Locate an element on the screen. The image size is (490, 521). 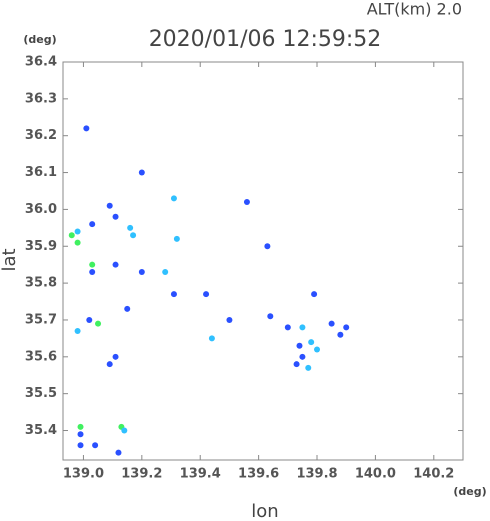
x-tick-label: 139.2 is located at coordinates (141, 474).